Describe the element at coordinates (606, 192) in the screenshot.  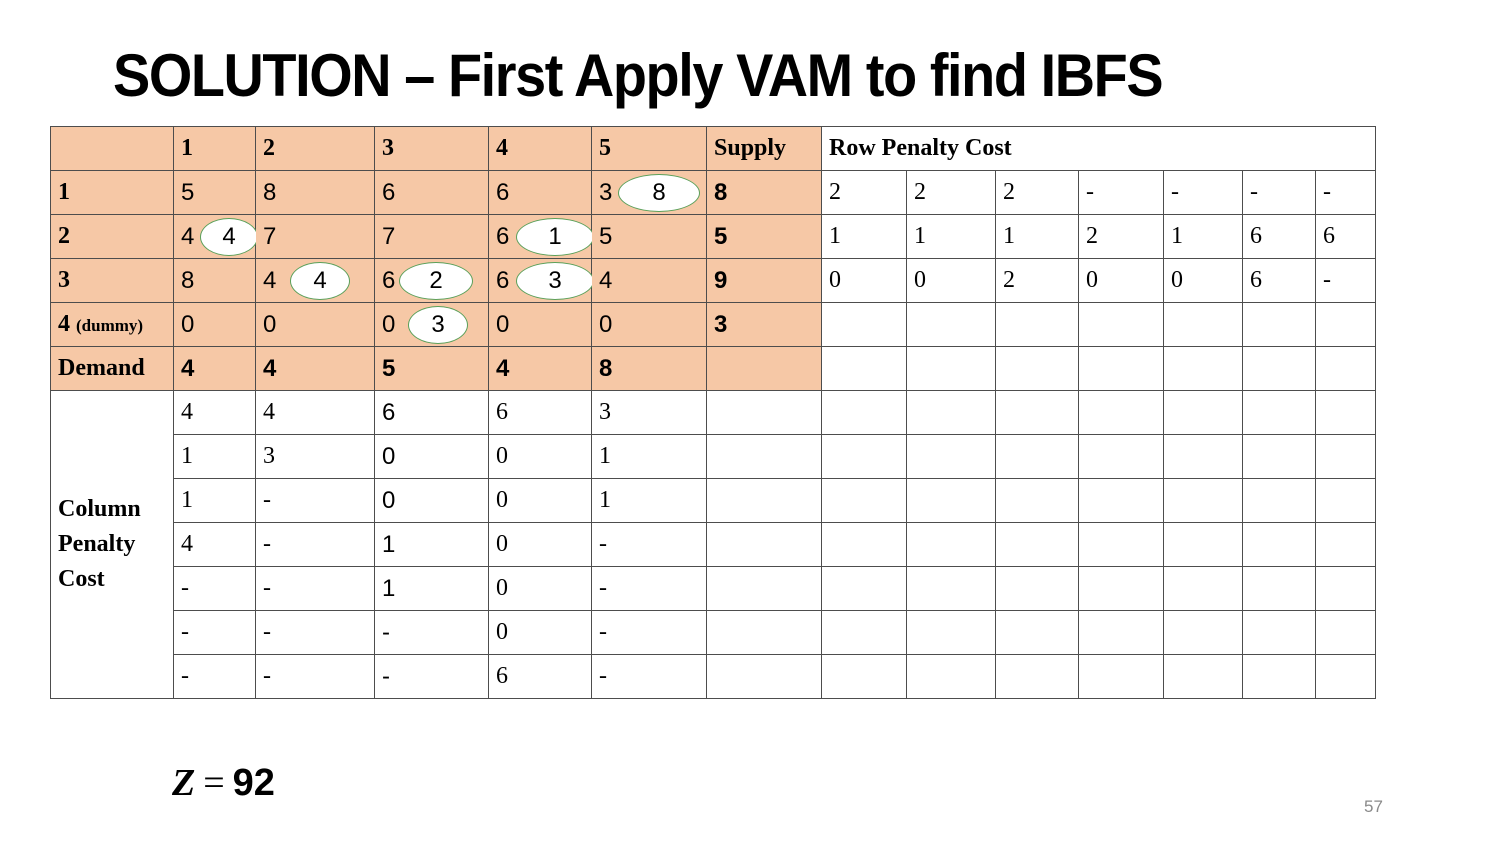
I see `cost-value: 3` at that location.